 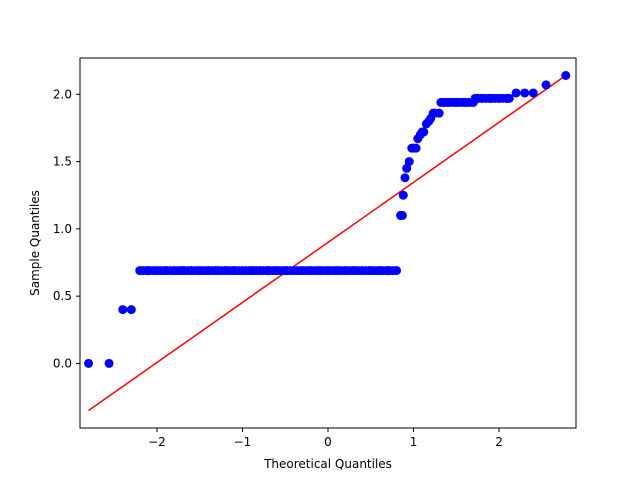 I want to click on x-axis-label: Theoretical Quantiles, so click(x=327, y=464).